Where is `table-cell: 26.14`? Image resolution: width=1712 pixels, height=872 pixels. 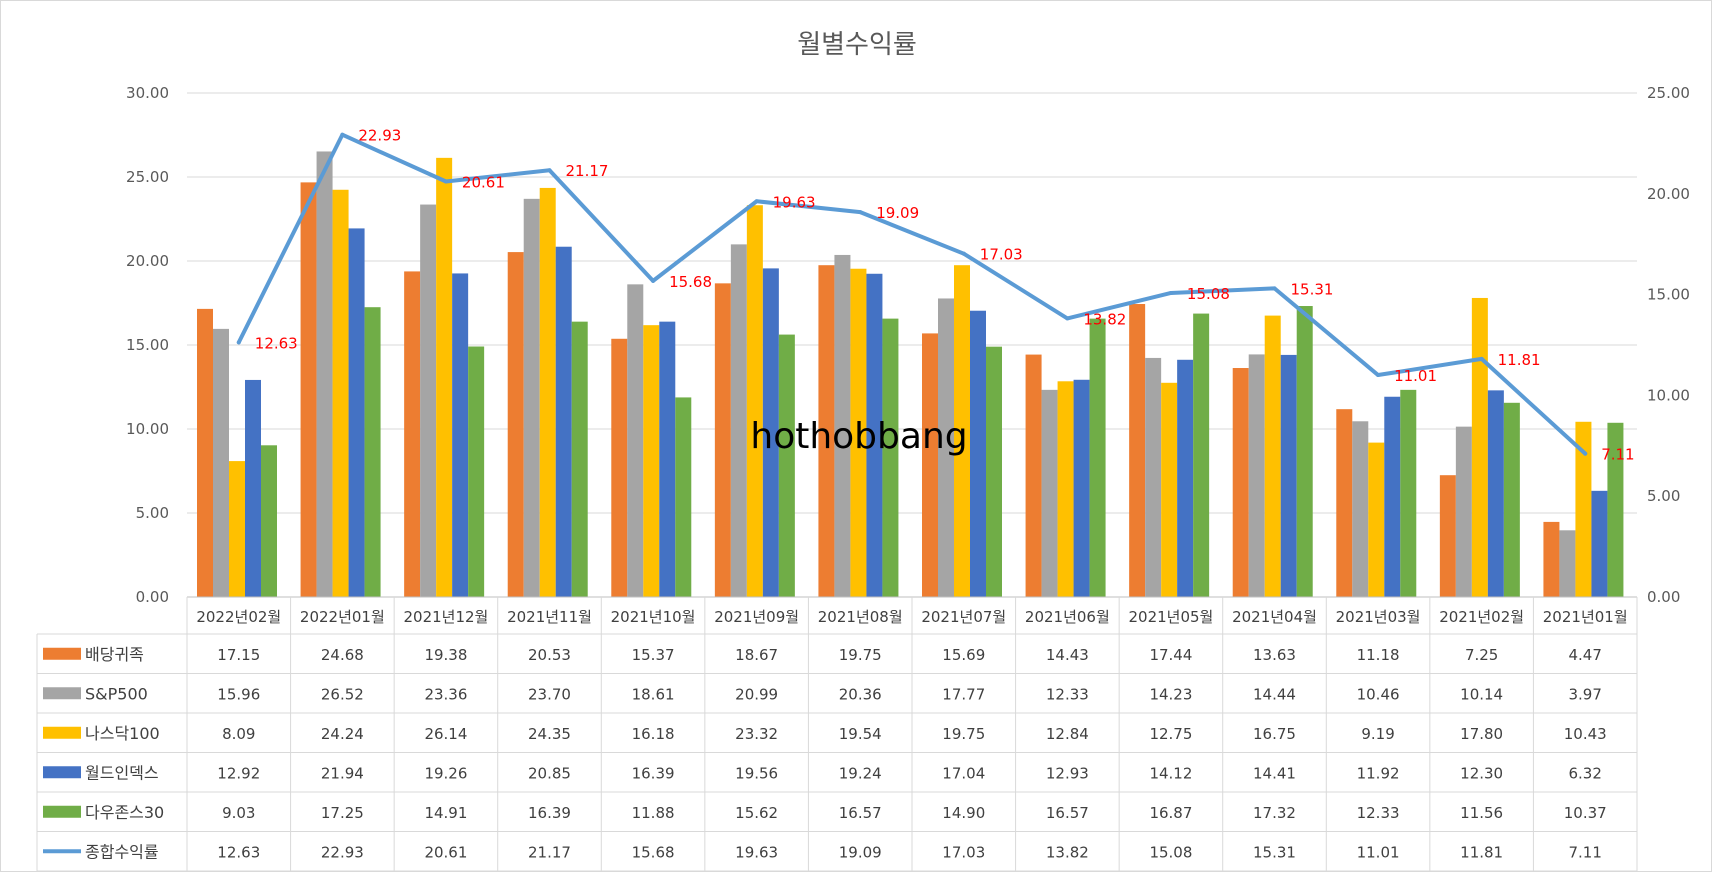 table-cell: 26.14 is located at coordinates (445, 734).